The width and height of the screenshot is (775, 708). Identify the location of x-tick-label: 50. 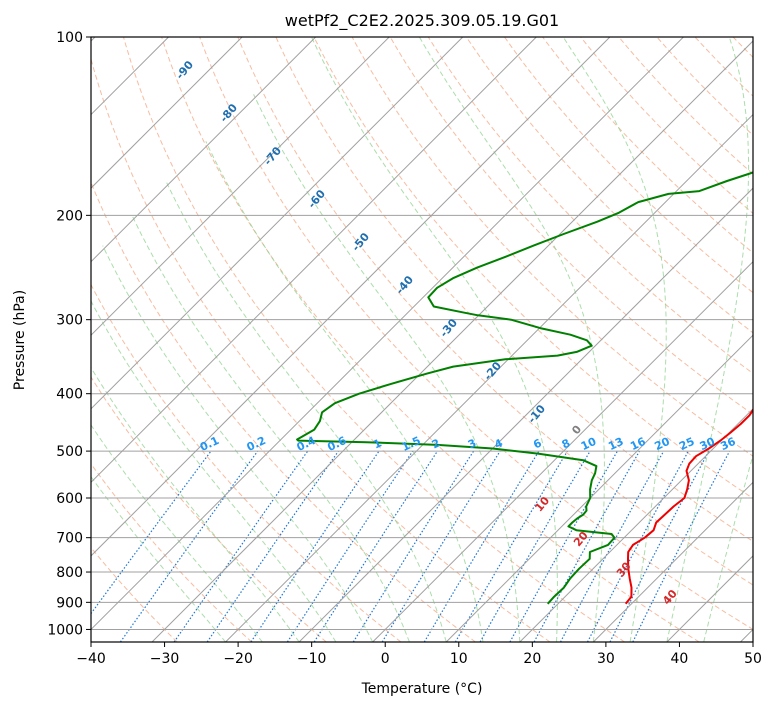
(753, 659).